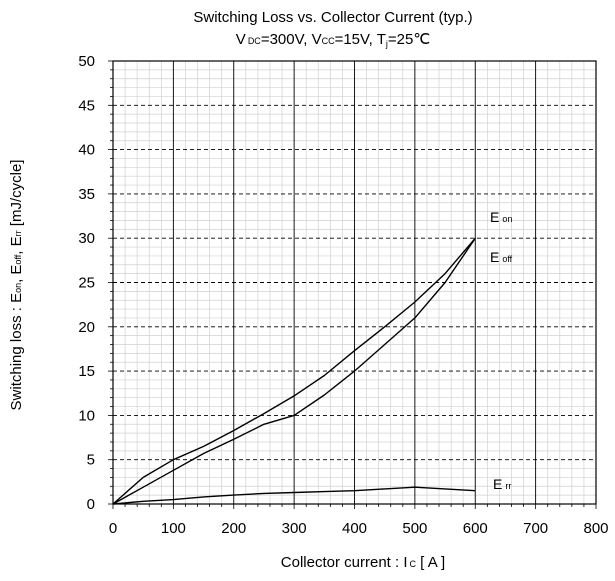 Image resolution: width=615 pixels, height=581 pixels. Describe the element at coordinates (91, 460) in the screenshot. I see `y-tick-label: 5` at that location.